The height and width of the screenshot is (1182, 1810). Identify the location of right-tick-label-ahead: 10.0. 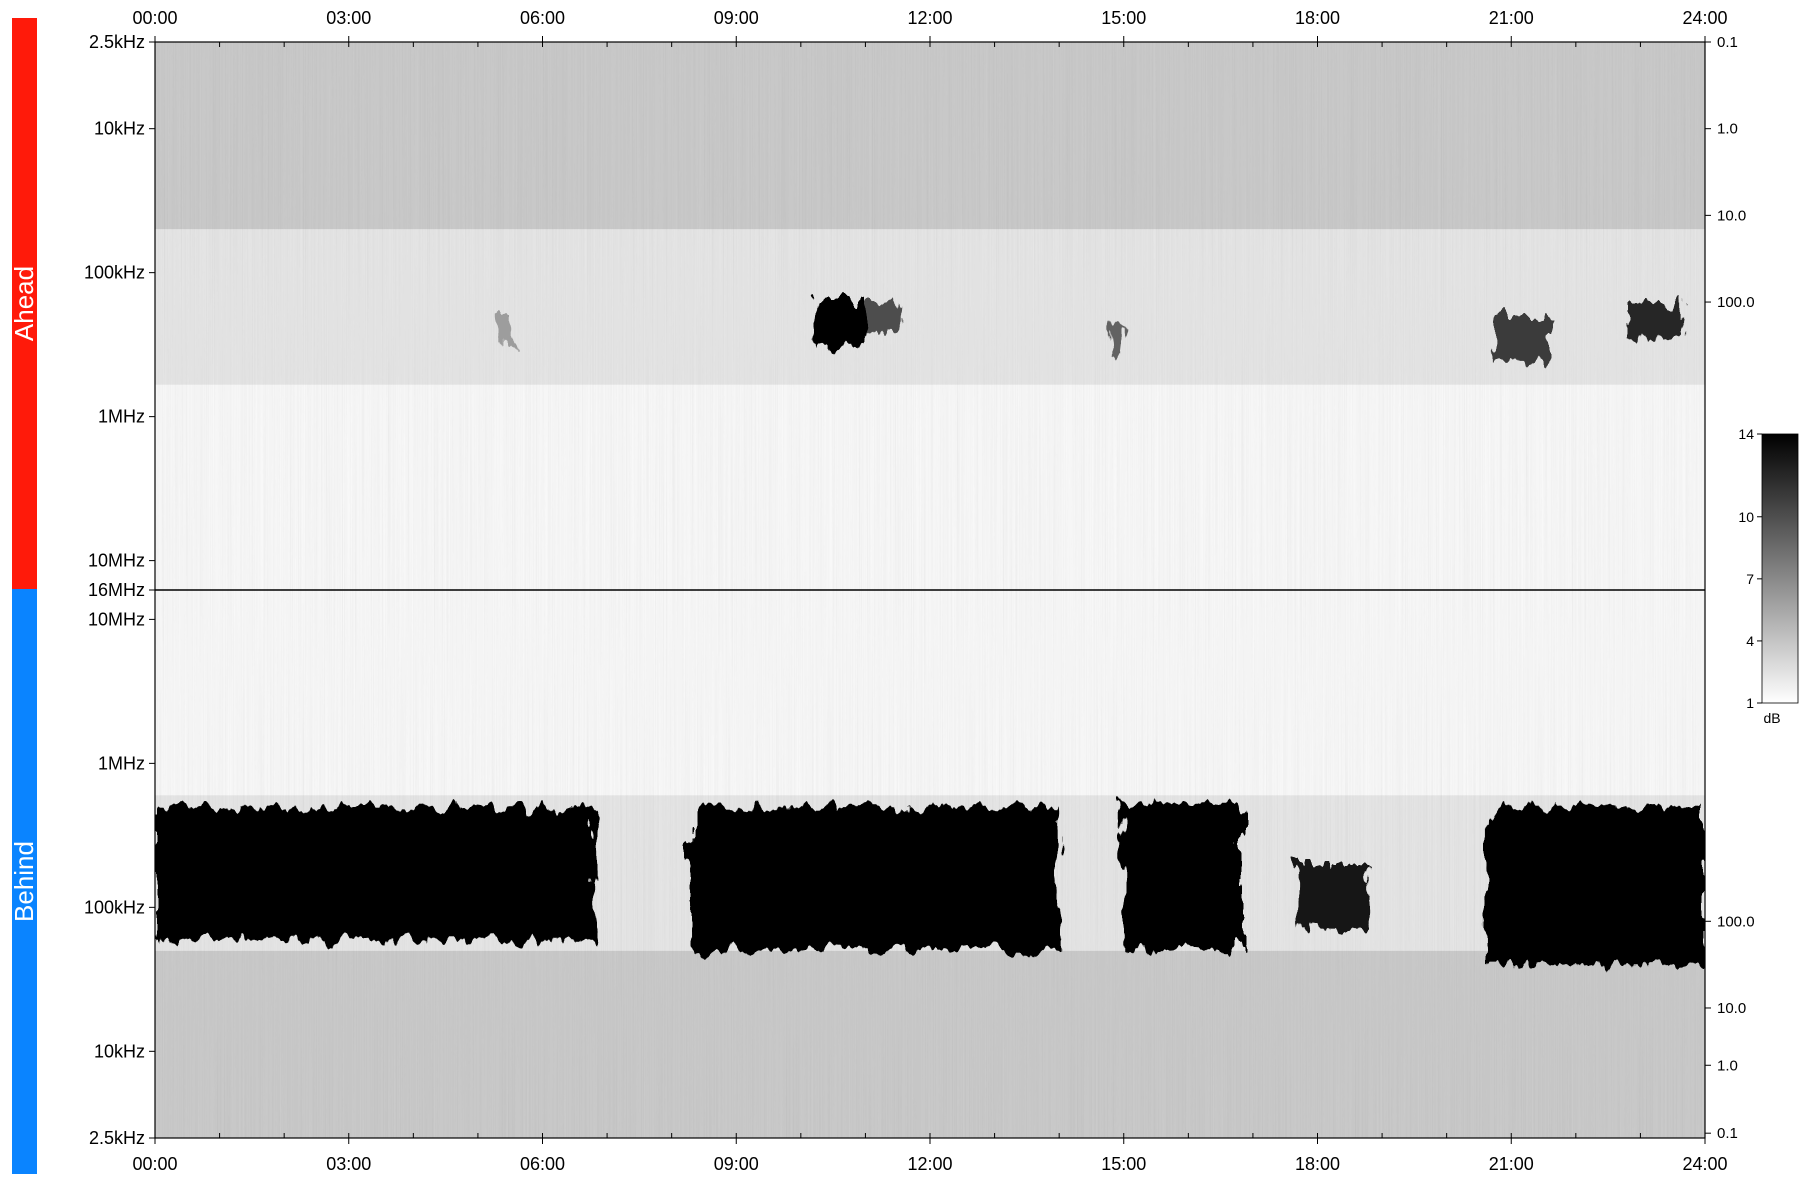
(1731, 215).